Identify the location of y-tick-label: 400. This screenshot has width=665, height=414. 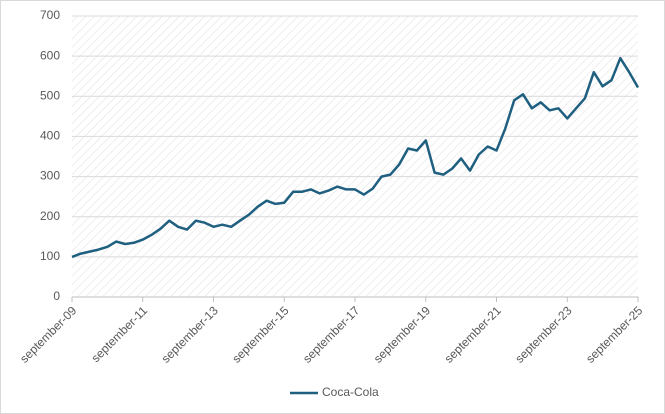
(50, 136).